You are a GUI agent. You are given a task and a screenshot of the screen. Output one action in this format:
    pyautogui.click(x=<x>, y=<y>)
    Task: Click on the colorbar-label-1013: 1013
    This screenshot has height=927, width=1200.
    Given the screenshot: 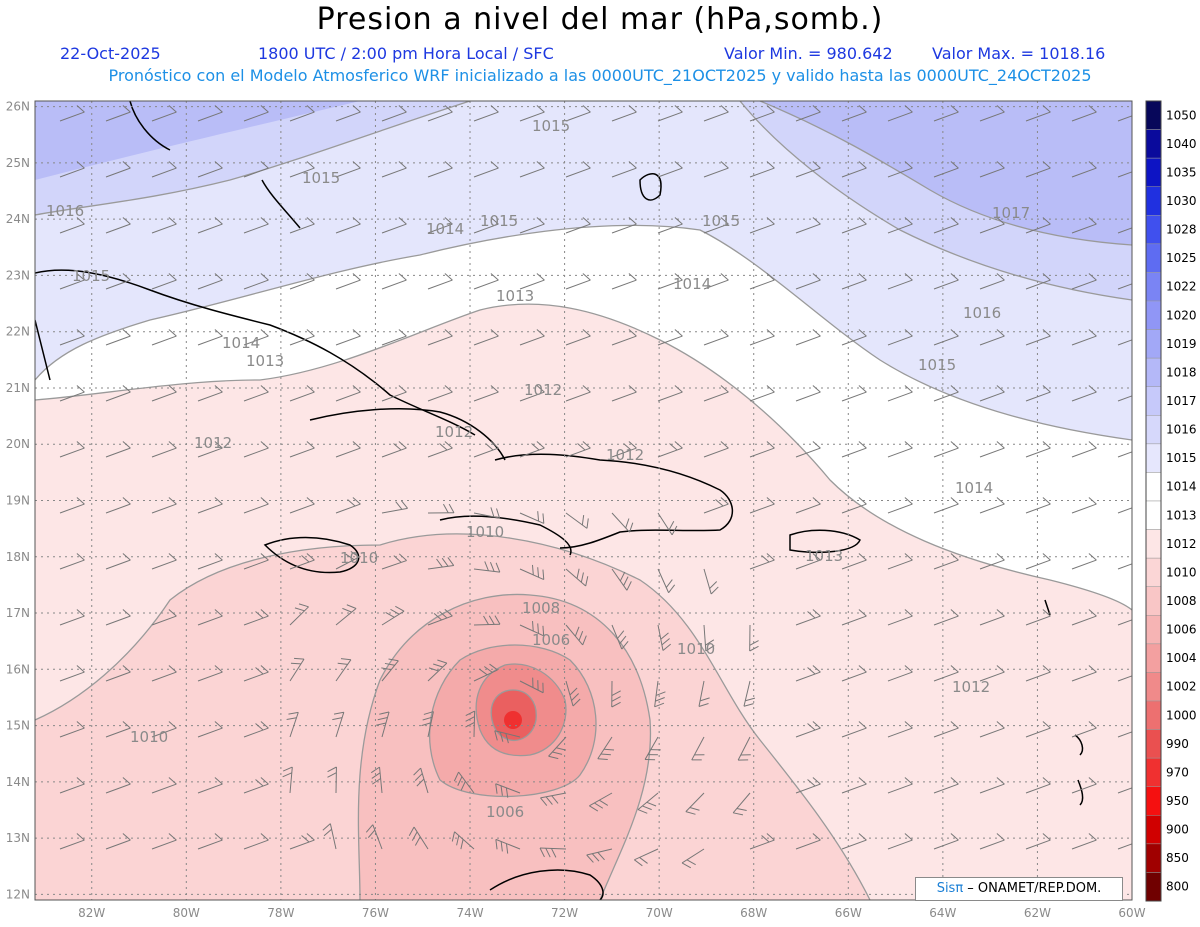 What is the action you would take?
    pyautogui.click(x=1181, y=515)
    